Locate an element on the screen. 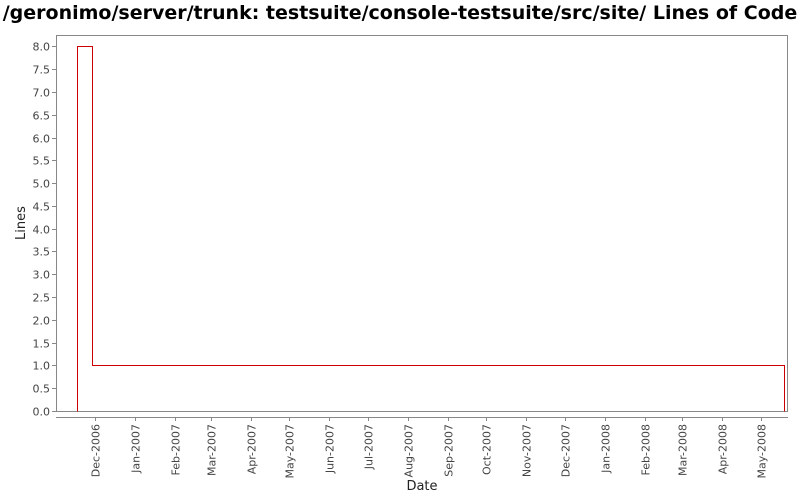 The width and height of the screenshot is (800, 500). y-tick-label: 8.0 is located at coordinates (42, 47).